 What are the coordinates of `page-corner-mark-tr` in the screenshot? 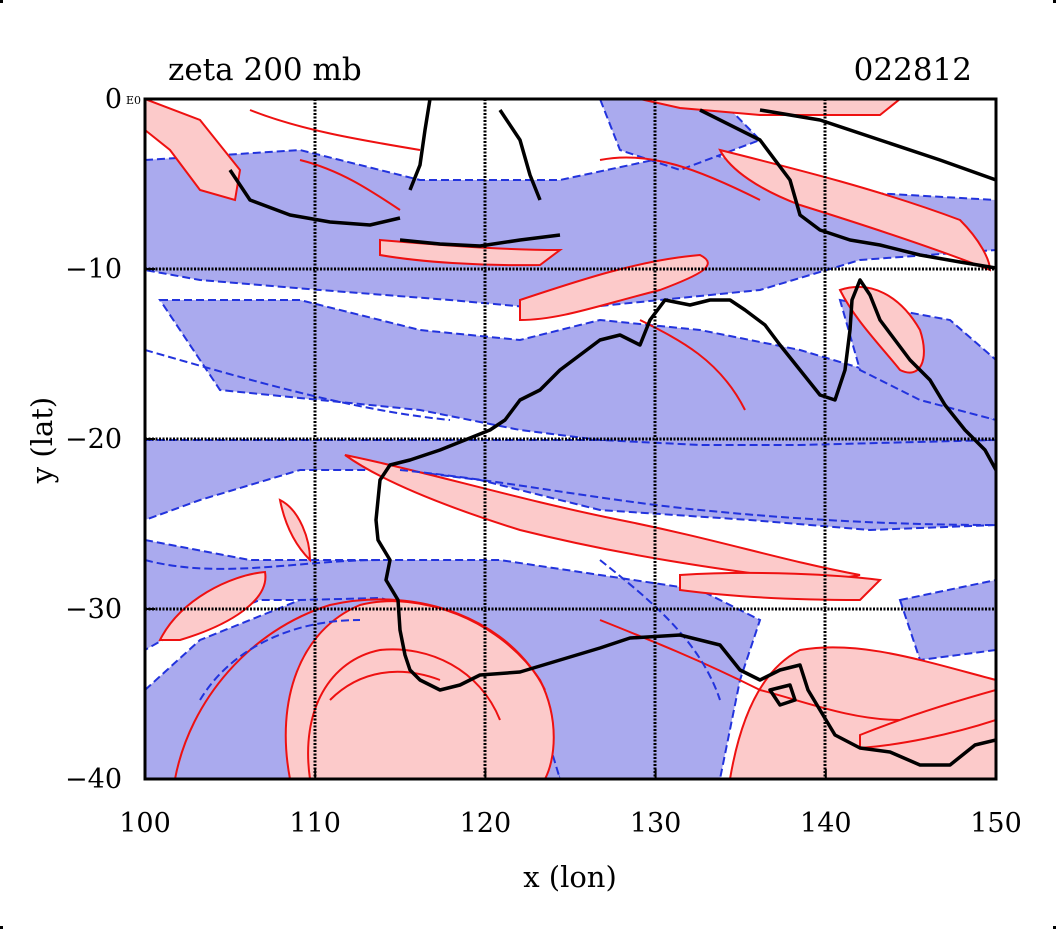 It's located at (1054, 1).